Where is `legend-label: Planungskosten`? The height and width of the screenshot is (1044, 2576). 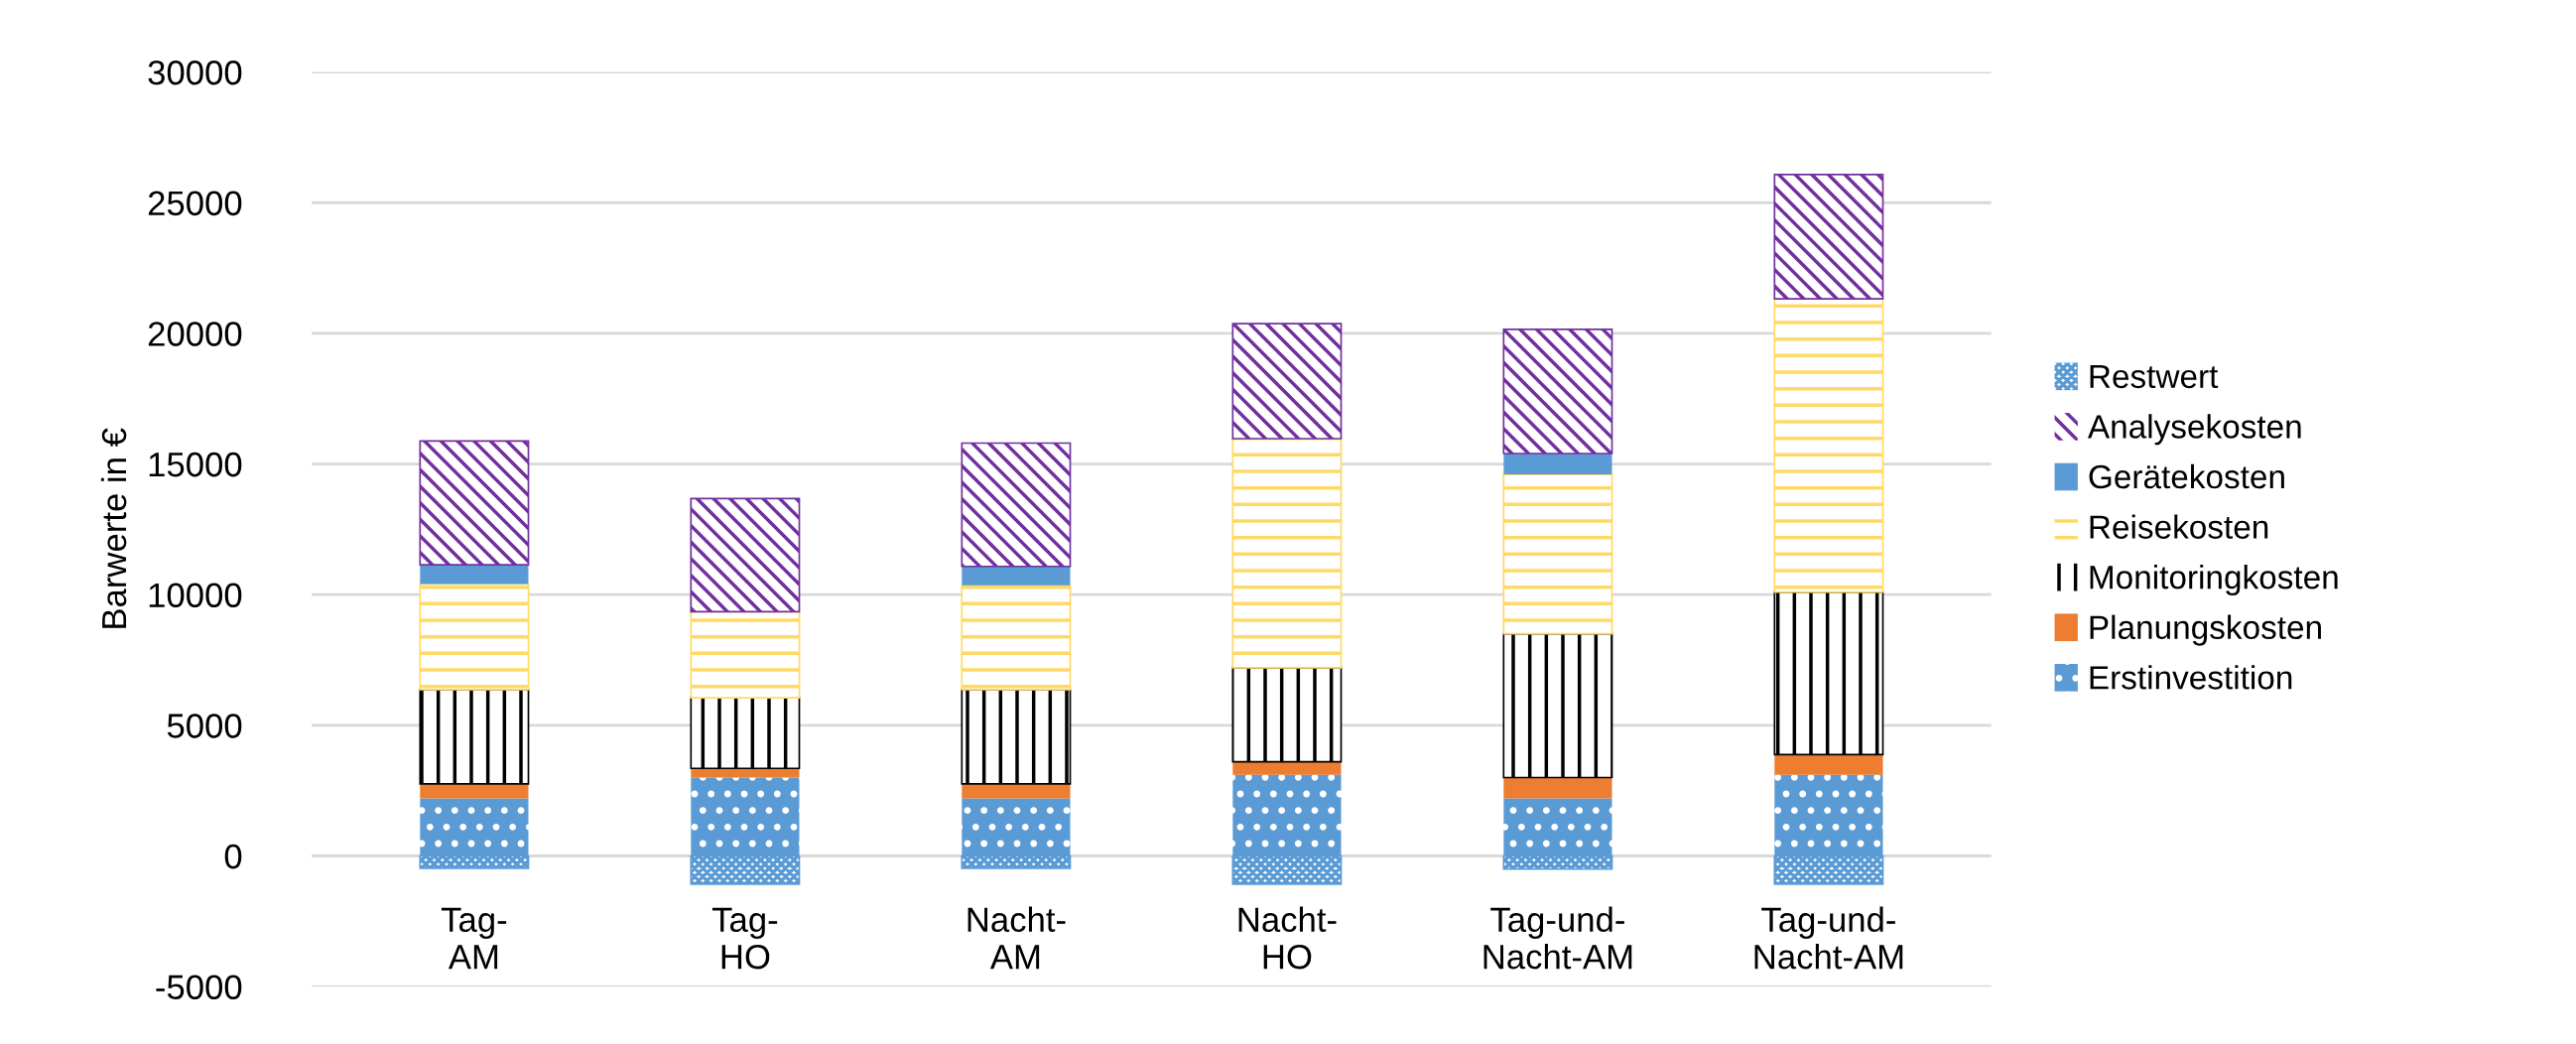 legend-label: Planungskosten is located at coordinates (2206, 630).